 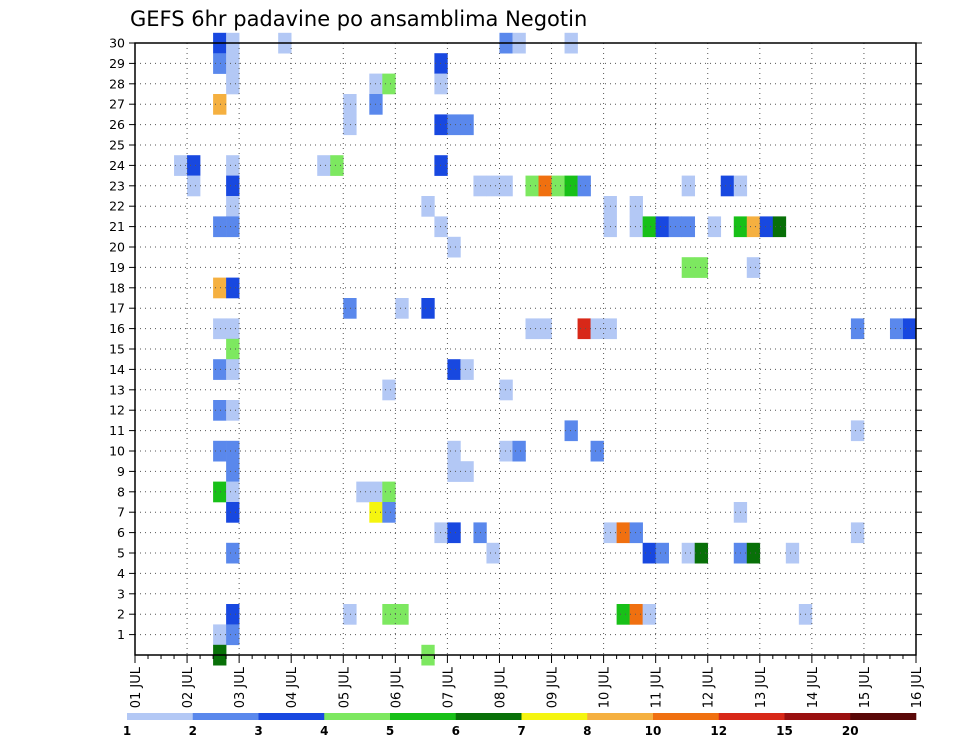 What do you see at coordinates (117, 206) in the screenshot?
I see `y-tick-label: 22` at bounding box center [117, 206].